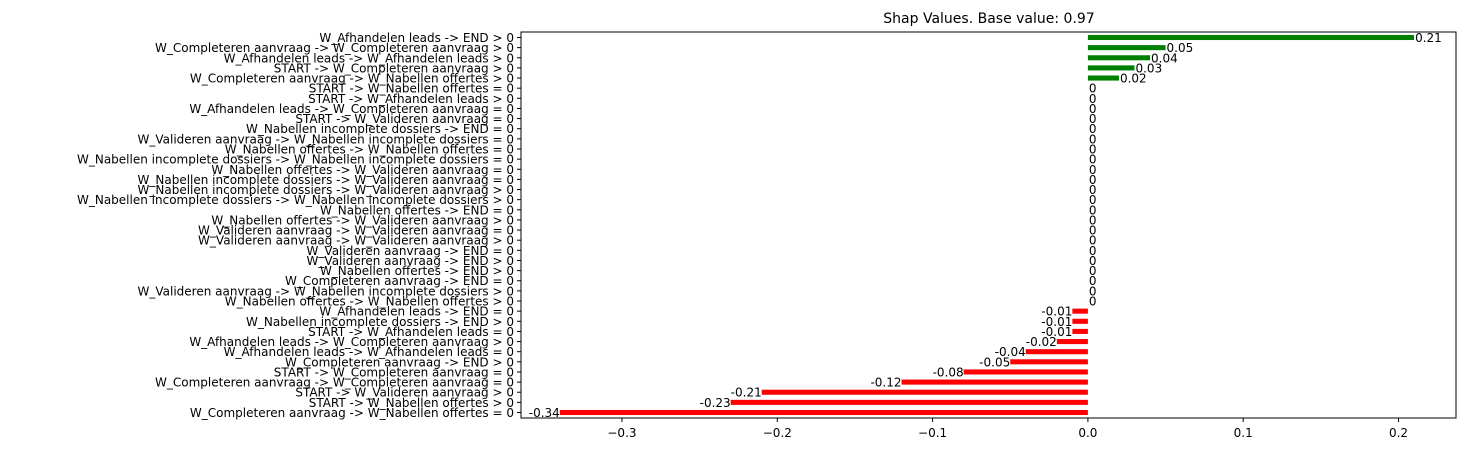  What do you see at coordinates (417, 271) in the screenshot?
I see `category-label-23: W_Nabellen offertes -> END > 0` at bounding box center [417, 271].